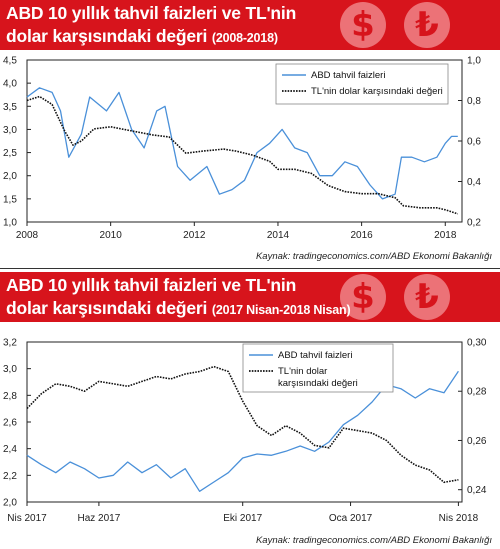 The image size is (500, 549). Describe the element at coordinates (318, 383) in the screenshot. I see `legend-tl-label-line2: karşısındaki değeri` at that location.